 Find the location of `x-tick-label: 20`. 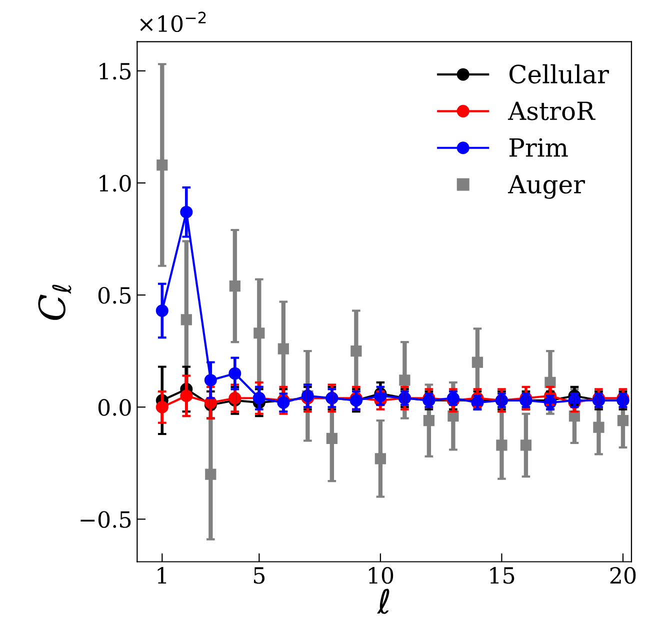

x-tick-label: 20 is located at coordinates (623, 575).